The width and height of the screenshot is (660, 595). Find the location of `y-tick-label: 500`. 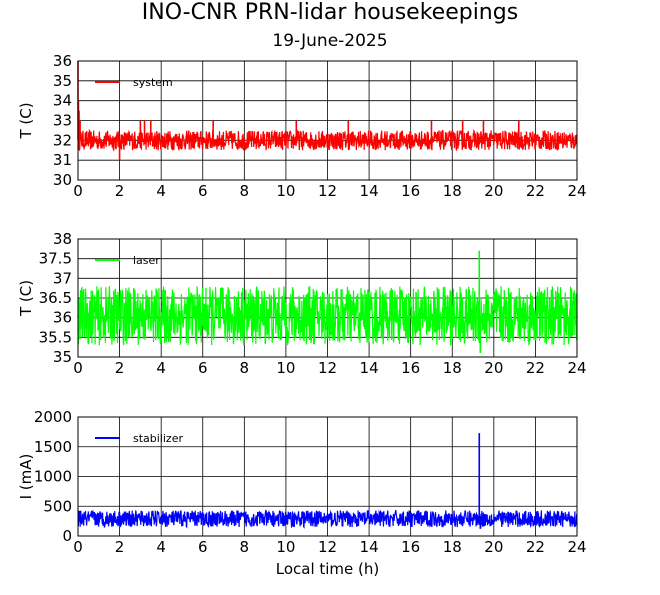

y-tick-label: 500 is located at coordinates (57, 506).